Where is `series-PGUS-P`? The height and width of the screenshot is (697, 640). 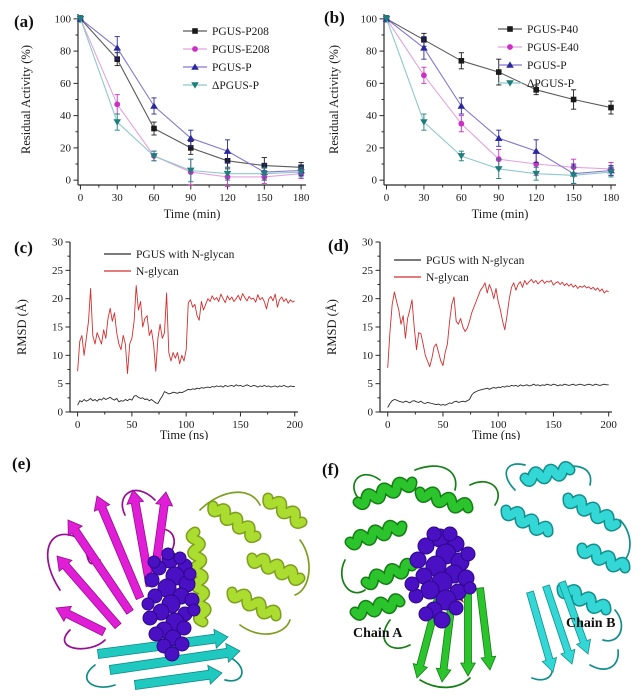
series-PGUS-P is located at coordinates (190, 98).